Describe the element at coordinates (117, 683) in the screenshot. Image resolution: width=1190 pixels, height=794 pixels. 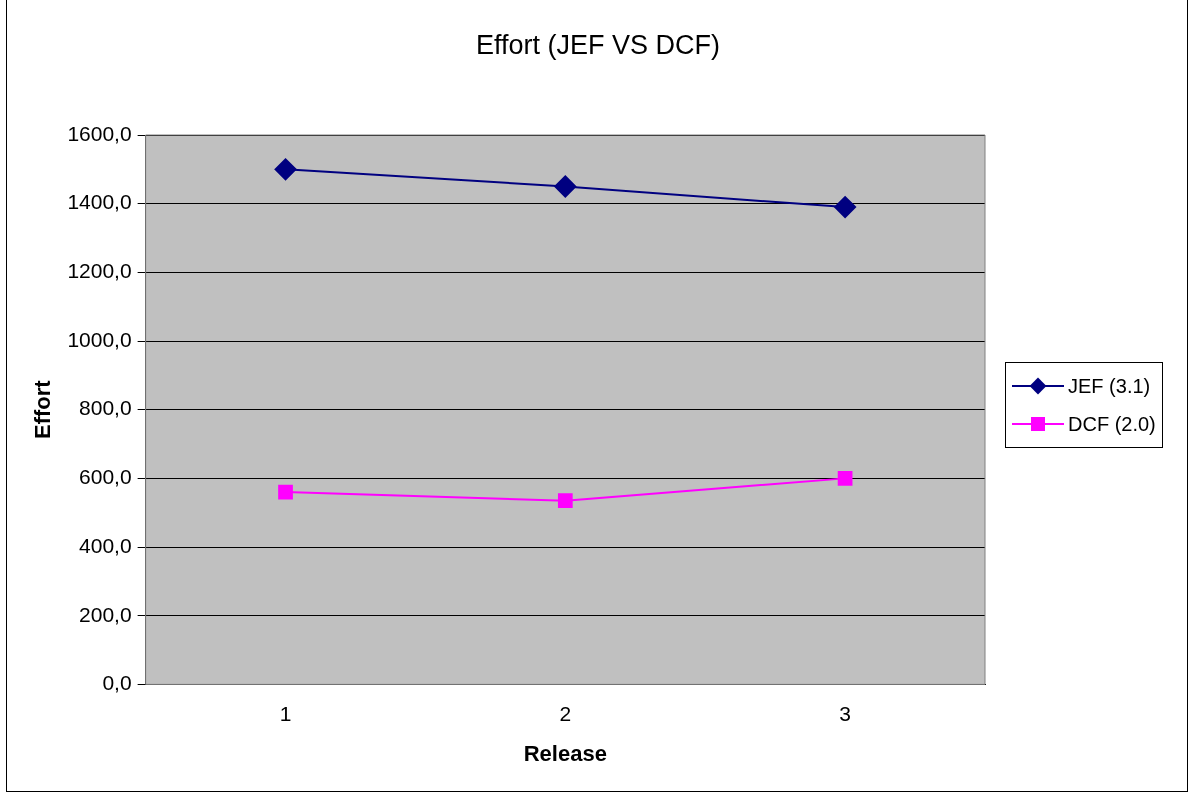
I see `y-tick-label: 0,0` at that location.